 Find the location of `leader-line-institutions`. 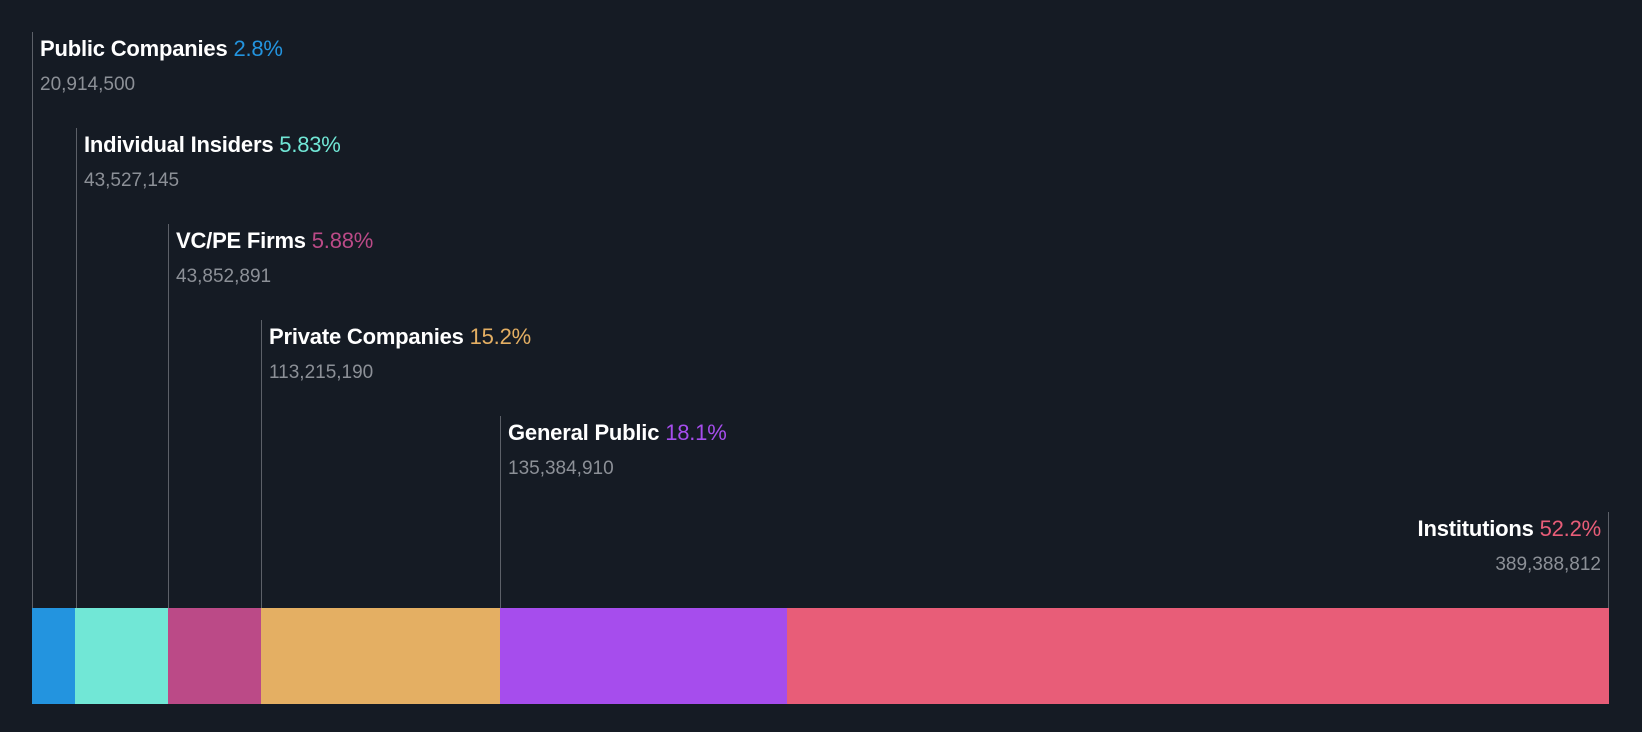

leader-line-institutions is located at coordinates (1608, 560).